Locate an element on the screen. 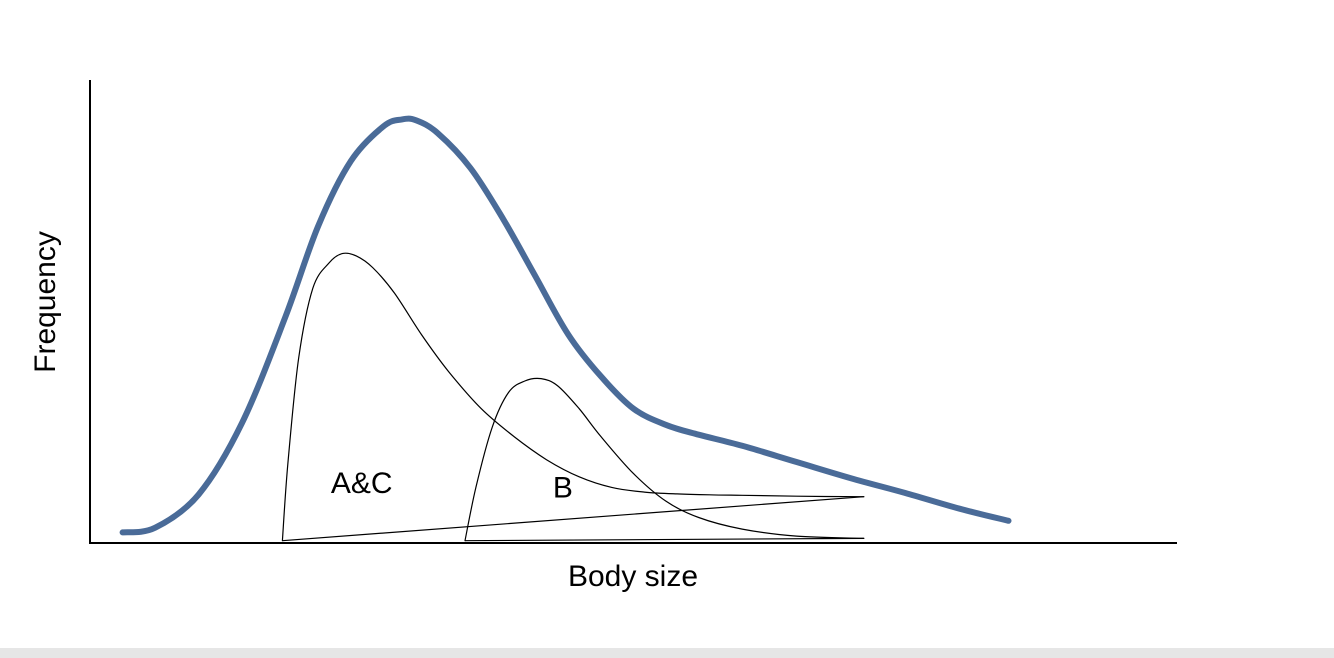 This screenshot has height=658, width=1334. bottom-bar is located at coordinates (667, 653).